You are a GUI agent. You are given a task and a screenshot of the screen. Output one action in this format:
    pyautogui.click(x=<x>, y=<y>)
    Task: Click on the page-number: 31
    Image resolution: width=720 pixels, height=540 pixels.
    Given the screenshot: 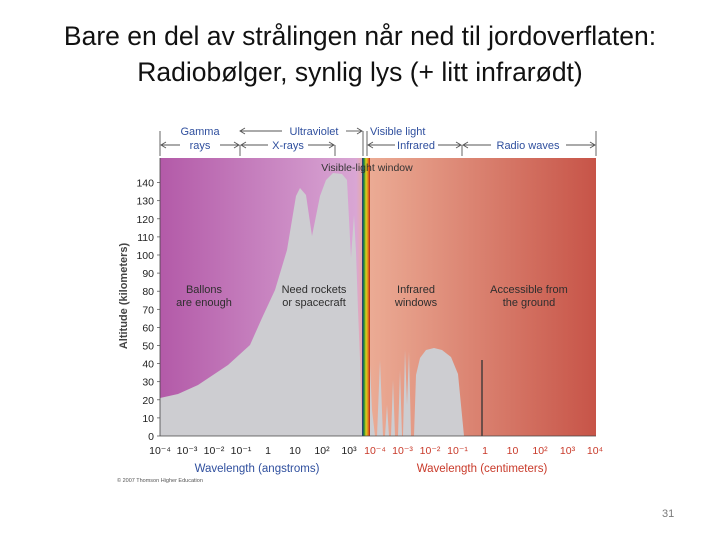 What is the action you would take?
    pyautogui.click(x=668, y=514)
    